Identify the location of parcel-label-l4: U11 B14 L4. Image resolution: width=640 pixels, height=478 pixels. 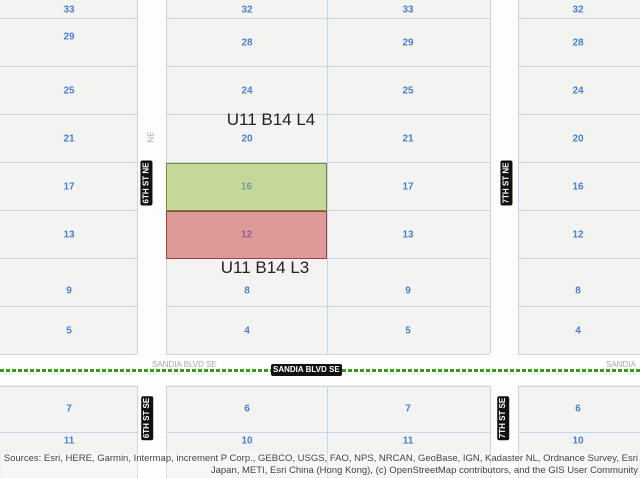
(271, 119).